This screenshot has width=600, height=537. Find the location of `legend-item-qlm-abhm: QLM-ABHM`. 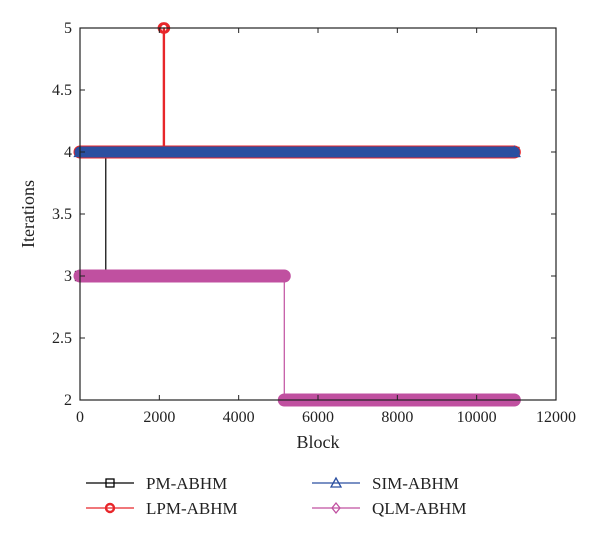

legend-item-qlm-abhm: QLM-ABHM is located at coordinates (389, 508).